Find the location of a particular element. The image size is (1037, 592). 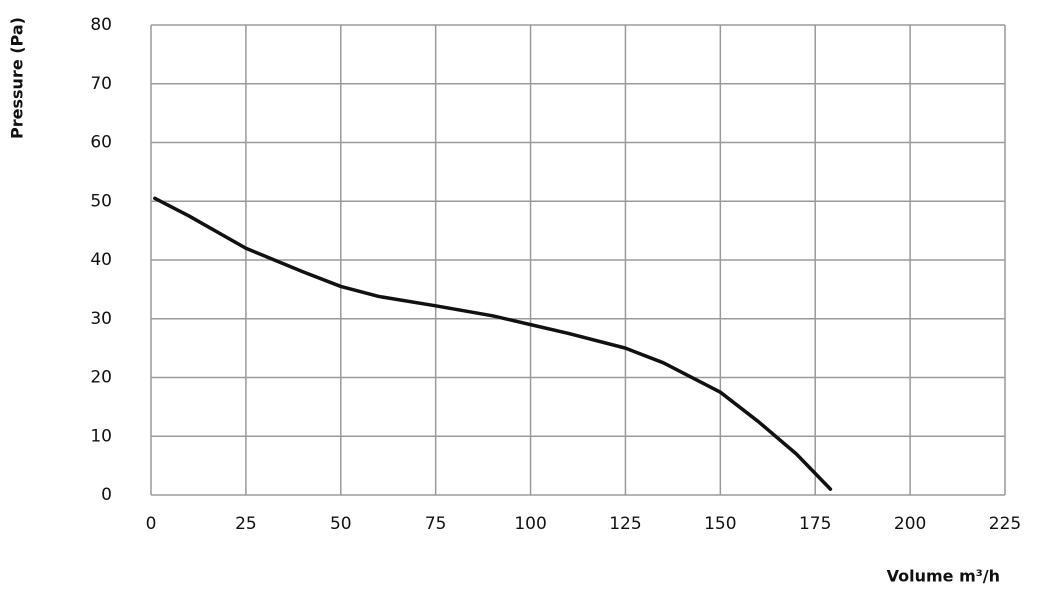

x-tick-label: 100 is located at coordinates (530, 524).